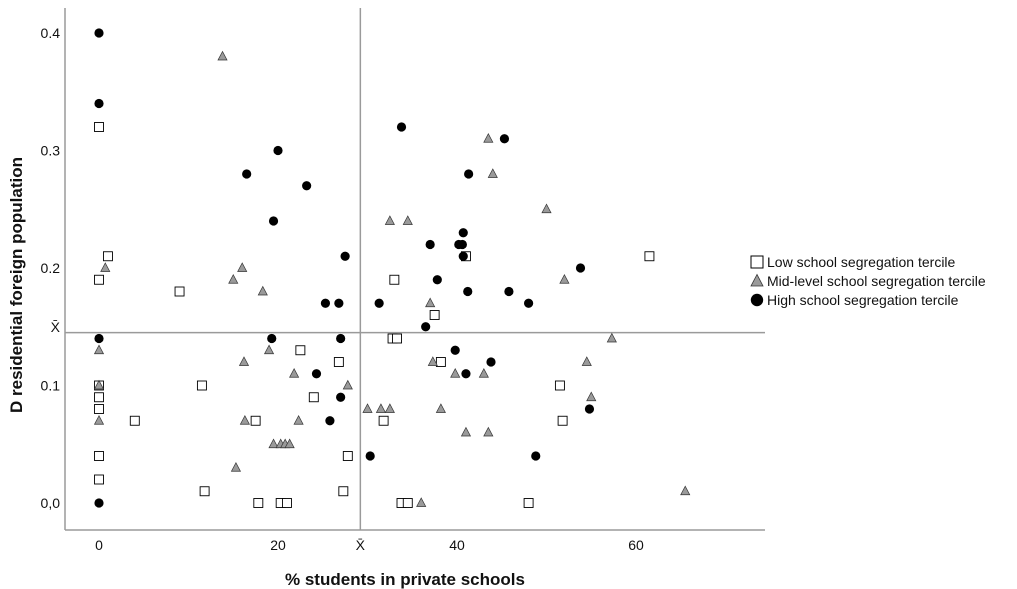 The width and height of the screenshot is (1017, 589). I want to click on y-axis-title: D residential foreign population, so click(16, 285).